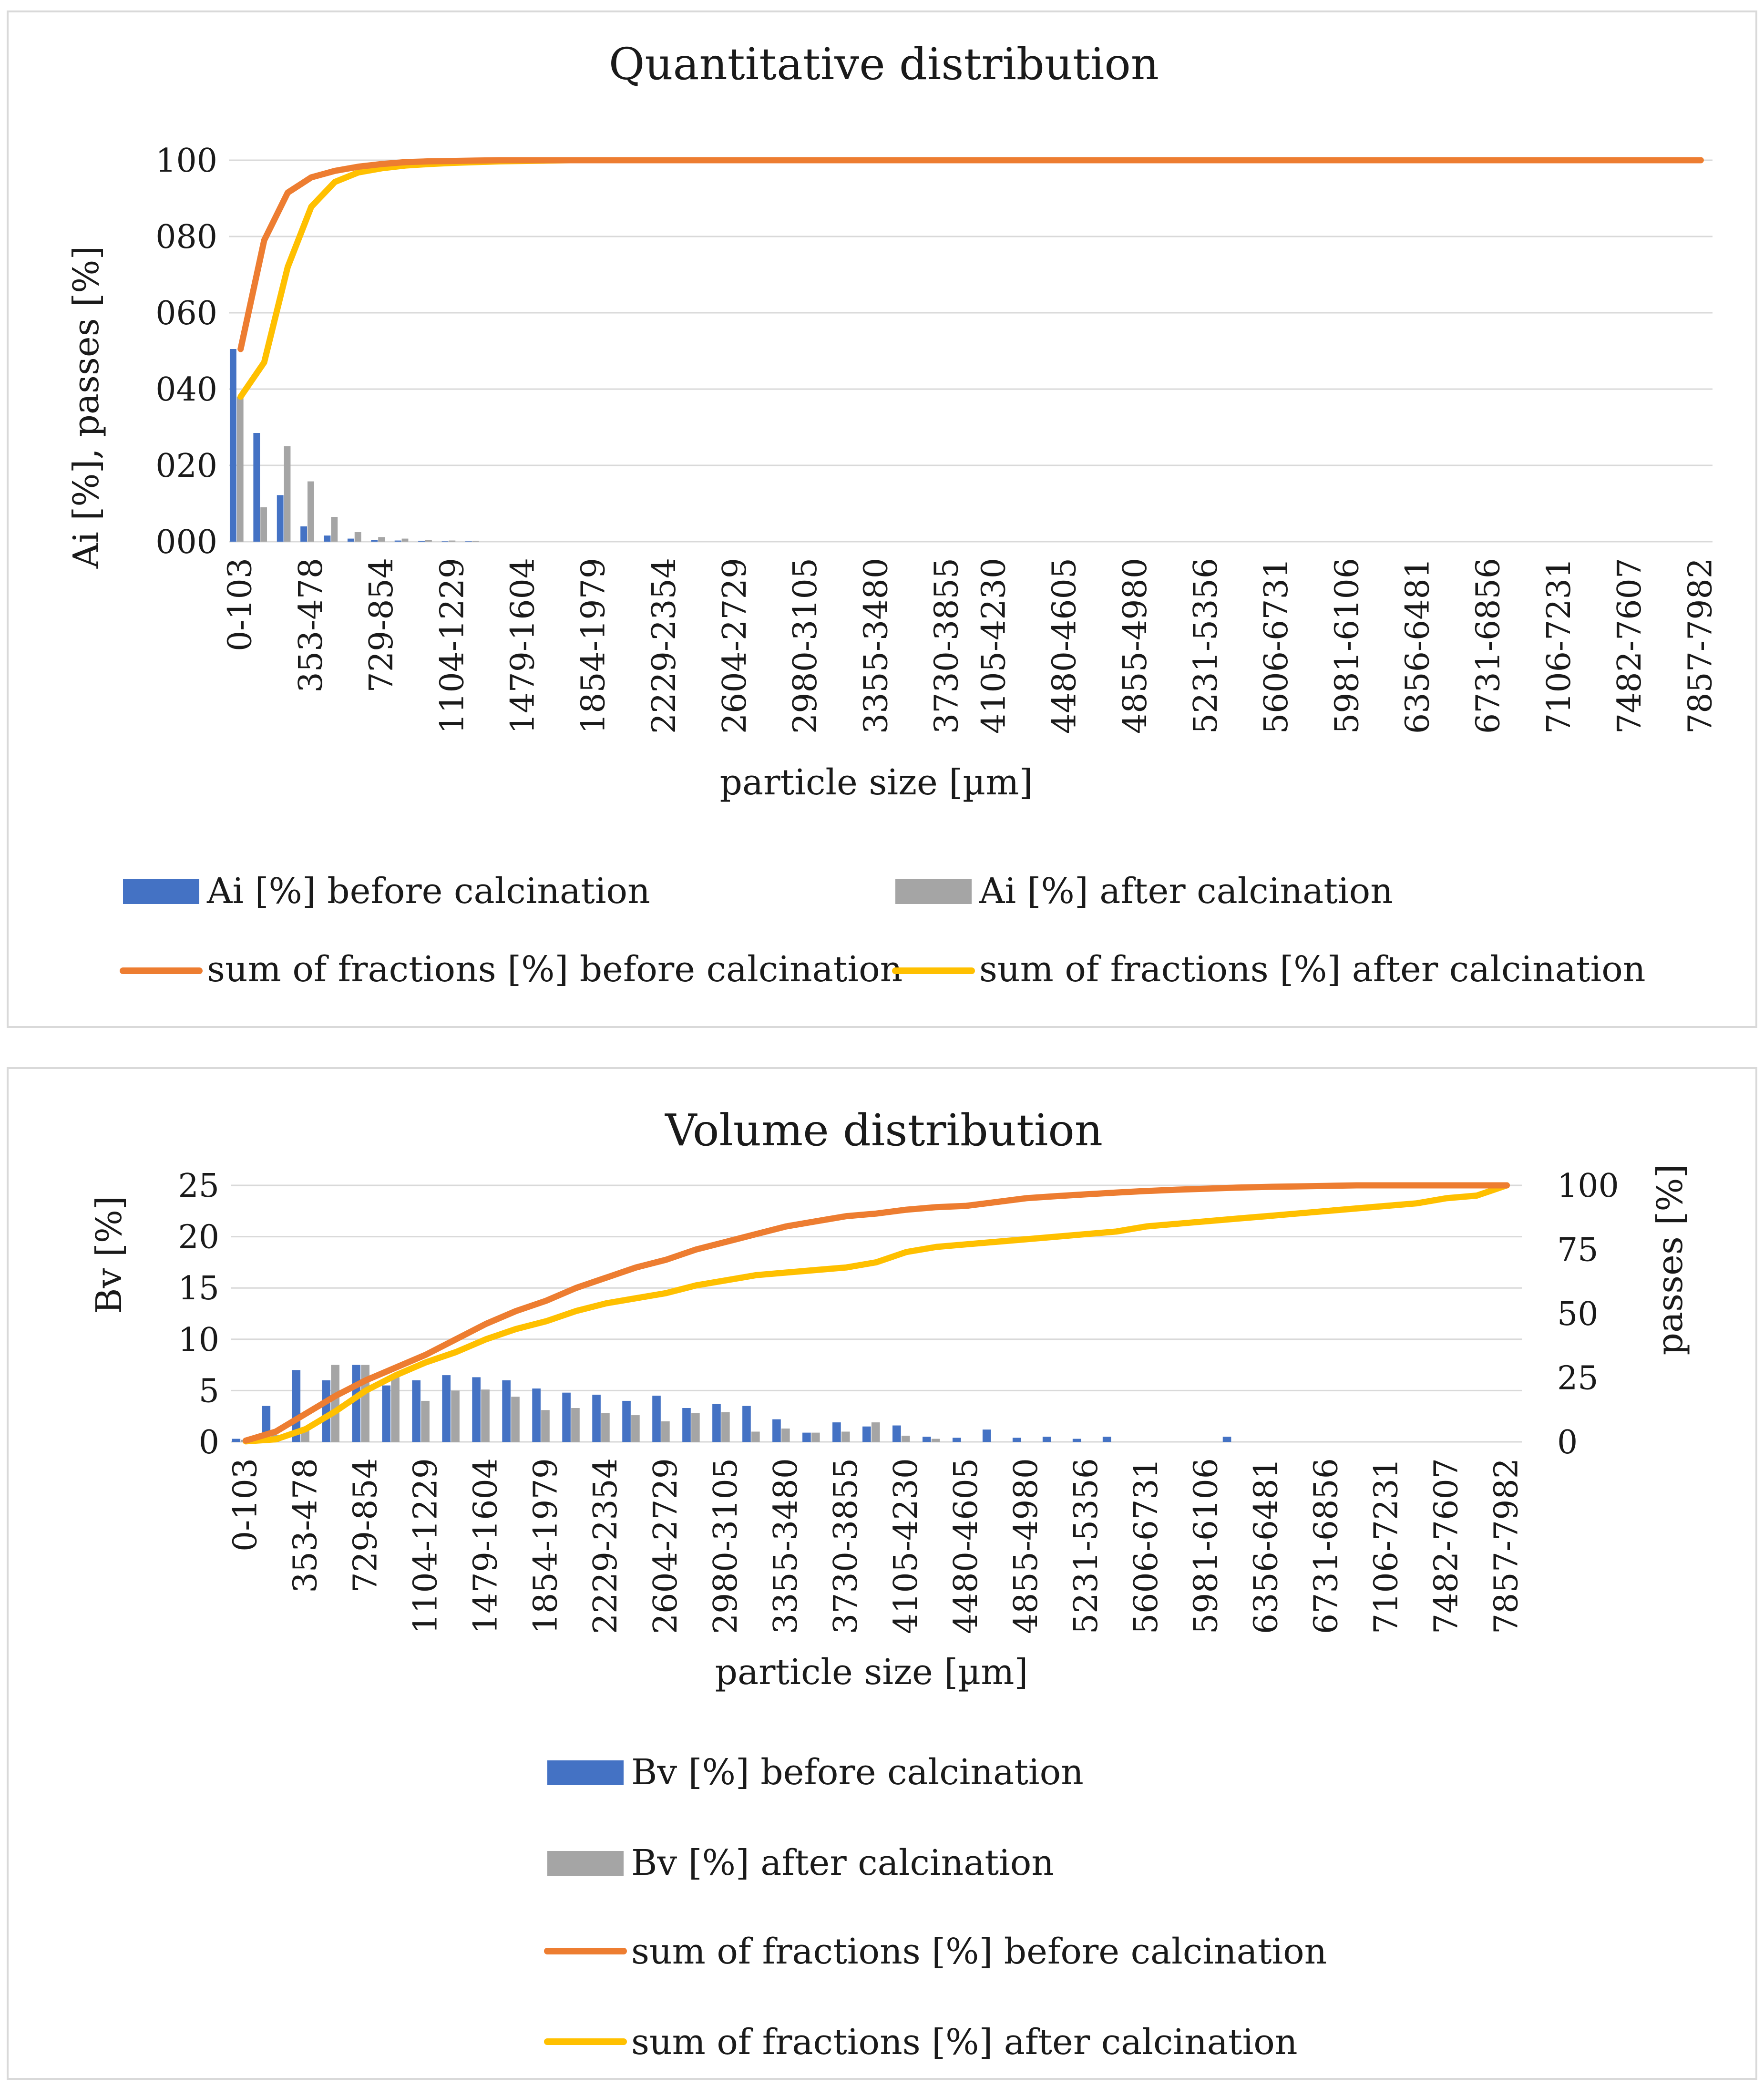  Describe the element at coordinates (1567, 1442) in the screenshot. I see `y2-tick-label: 0` at that location.